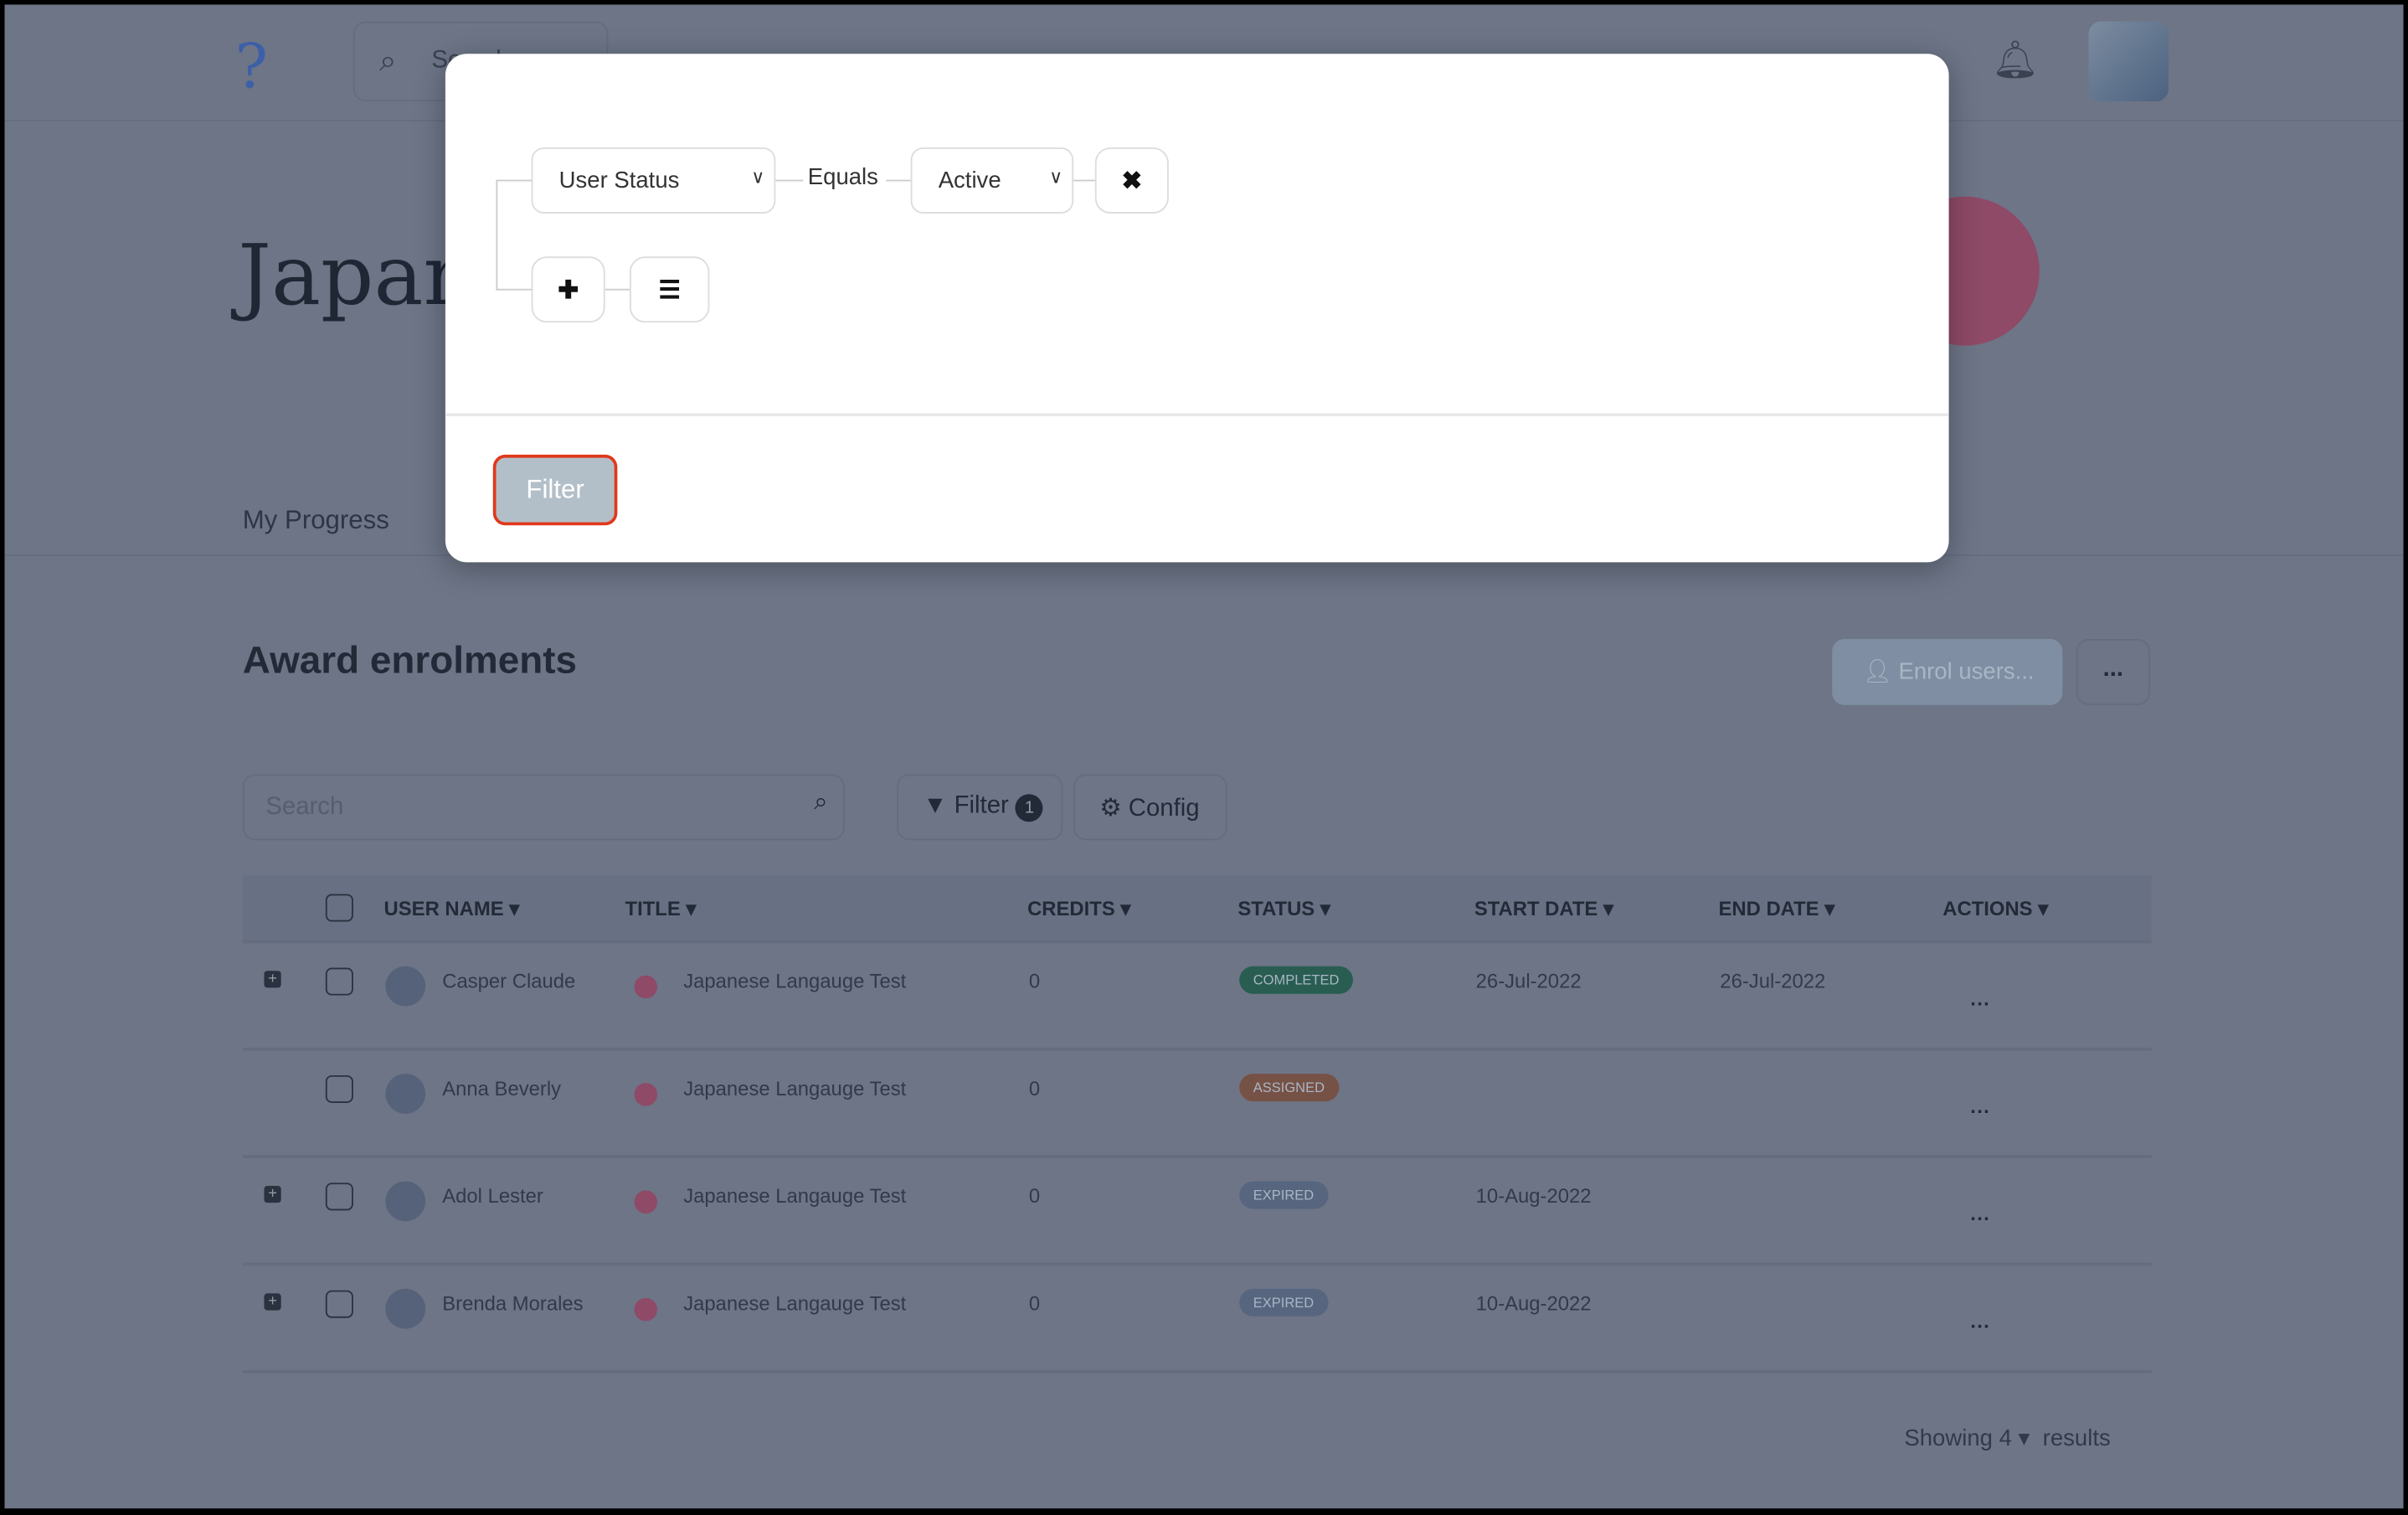  I want to click on user-name: Casper Claude, so click(509, 980).